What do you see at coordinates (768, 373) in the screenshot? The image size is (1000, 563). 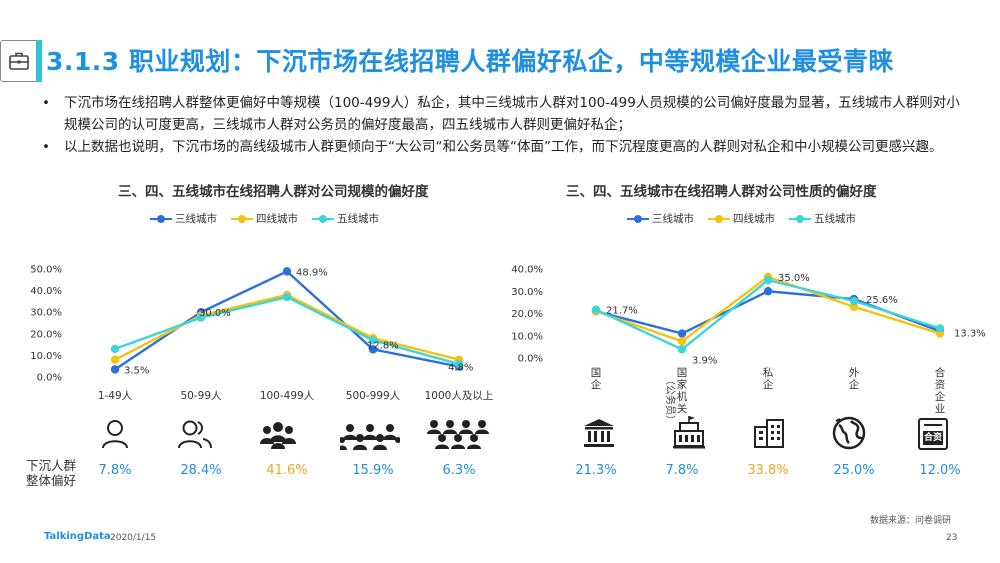 I see `x-tick-label: 私` at bounding box center [768, 373].